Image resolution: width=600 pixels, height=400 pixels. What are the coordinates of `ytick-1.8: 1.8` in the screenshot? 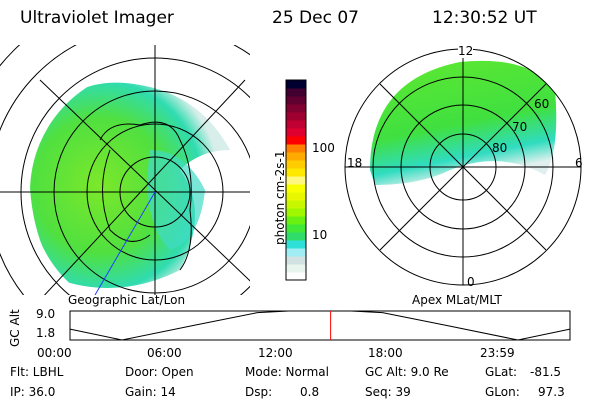 It's located at (46, 333).